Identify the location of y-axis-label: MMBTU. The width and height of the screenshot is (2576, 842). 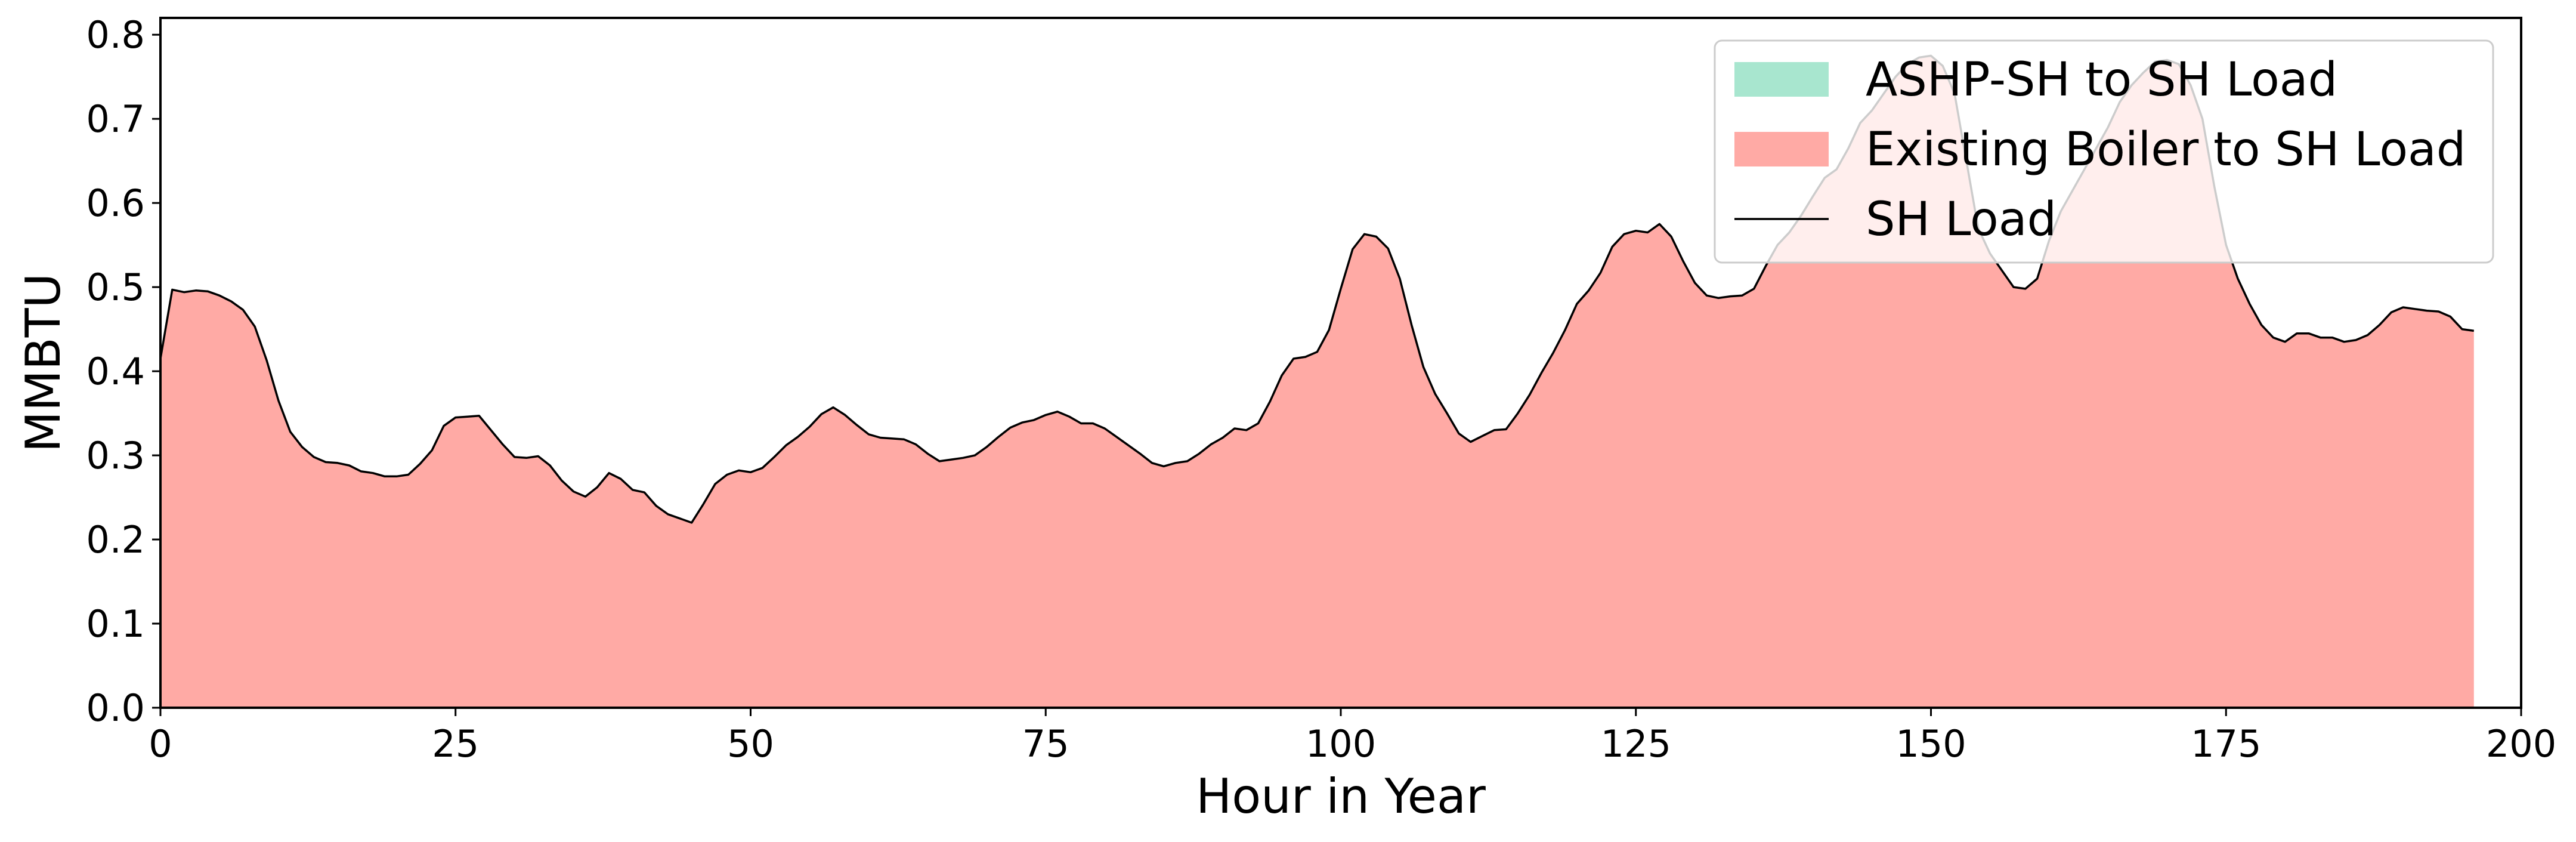
(43, 362).